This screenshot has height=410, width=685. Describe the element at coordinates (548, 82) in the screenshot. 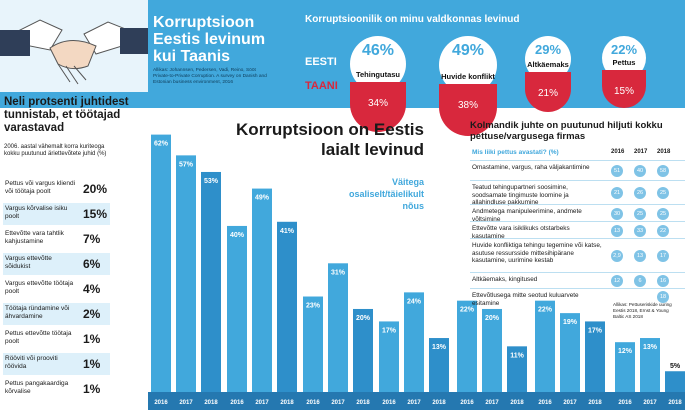

I see `comparison-circle: 29% Altkäemaks 21%` at that location.